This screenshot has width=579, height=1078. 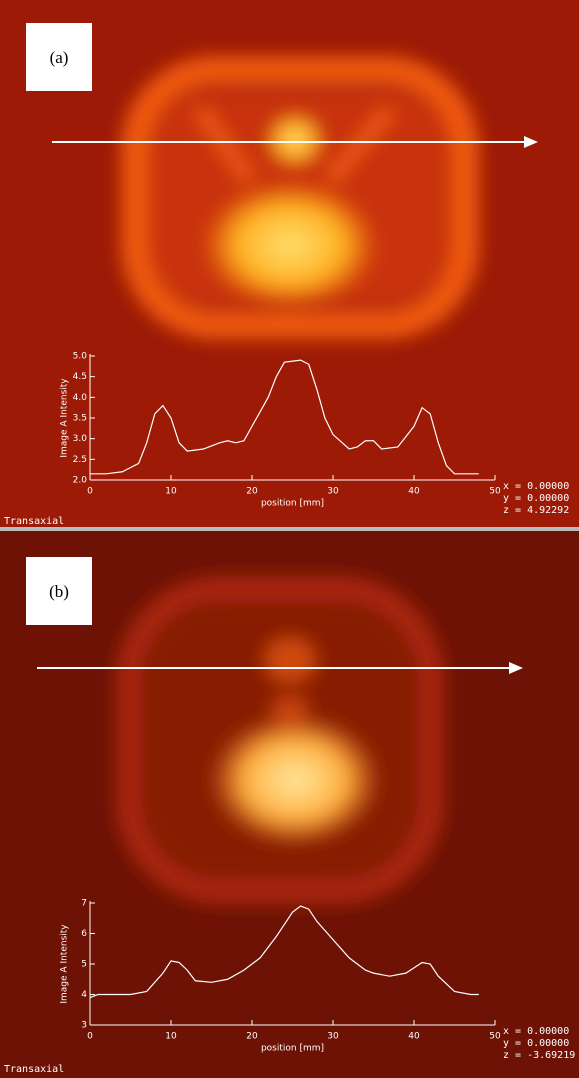 I want to click on y-tick-label: 3.0, so click(x=80, y=439).